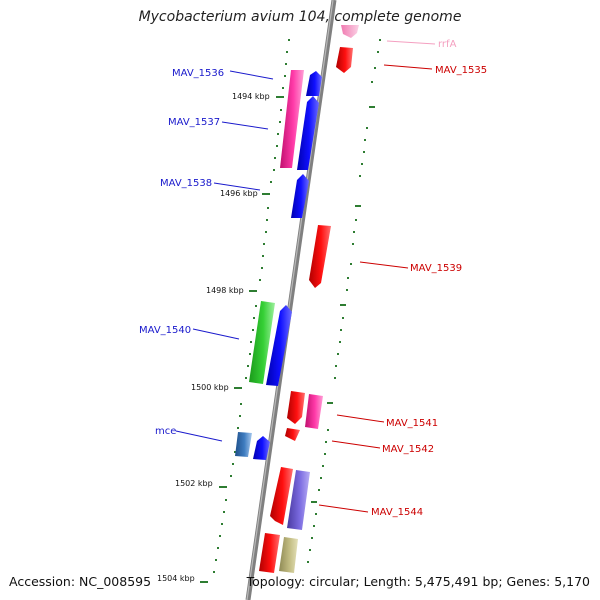 Image resolution: width=600 pixels, height=600 pixels. What do you see at coordinates (251, 96) in the screenshot?
I see `kbp-tick-label: 1494 kbp` at bounding box center [251, 96].